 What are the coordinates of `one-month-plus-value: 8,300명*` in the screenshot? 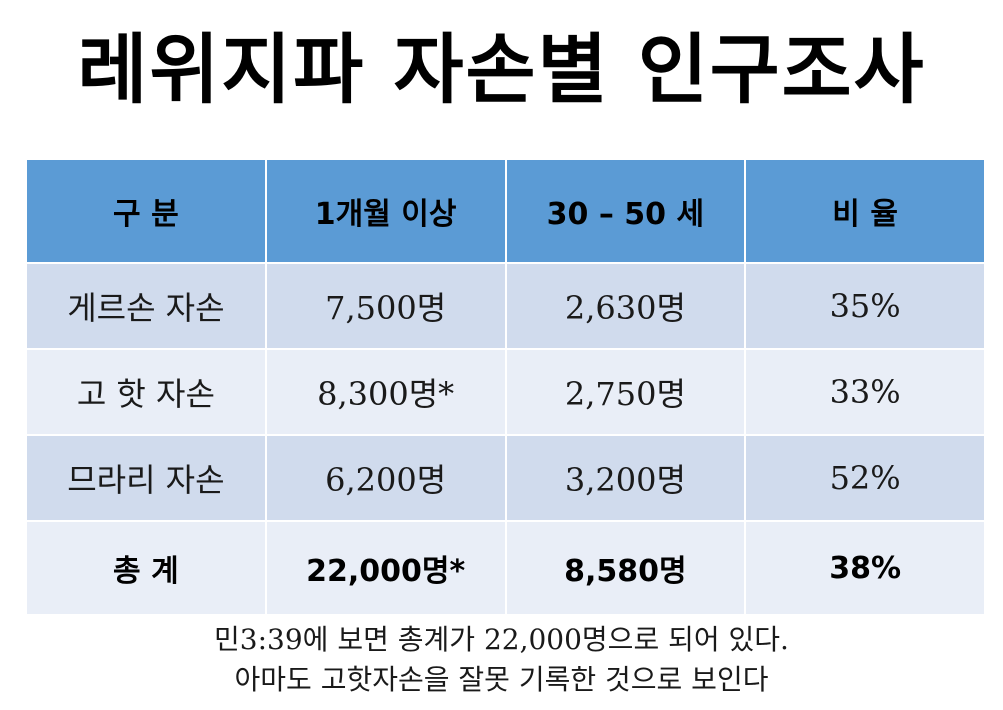 It's located at (385, 392).